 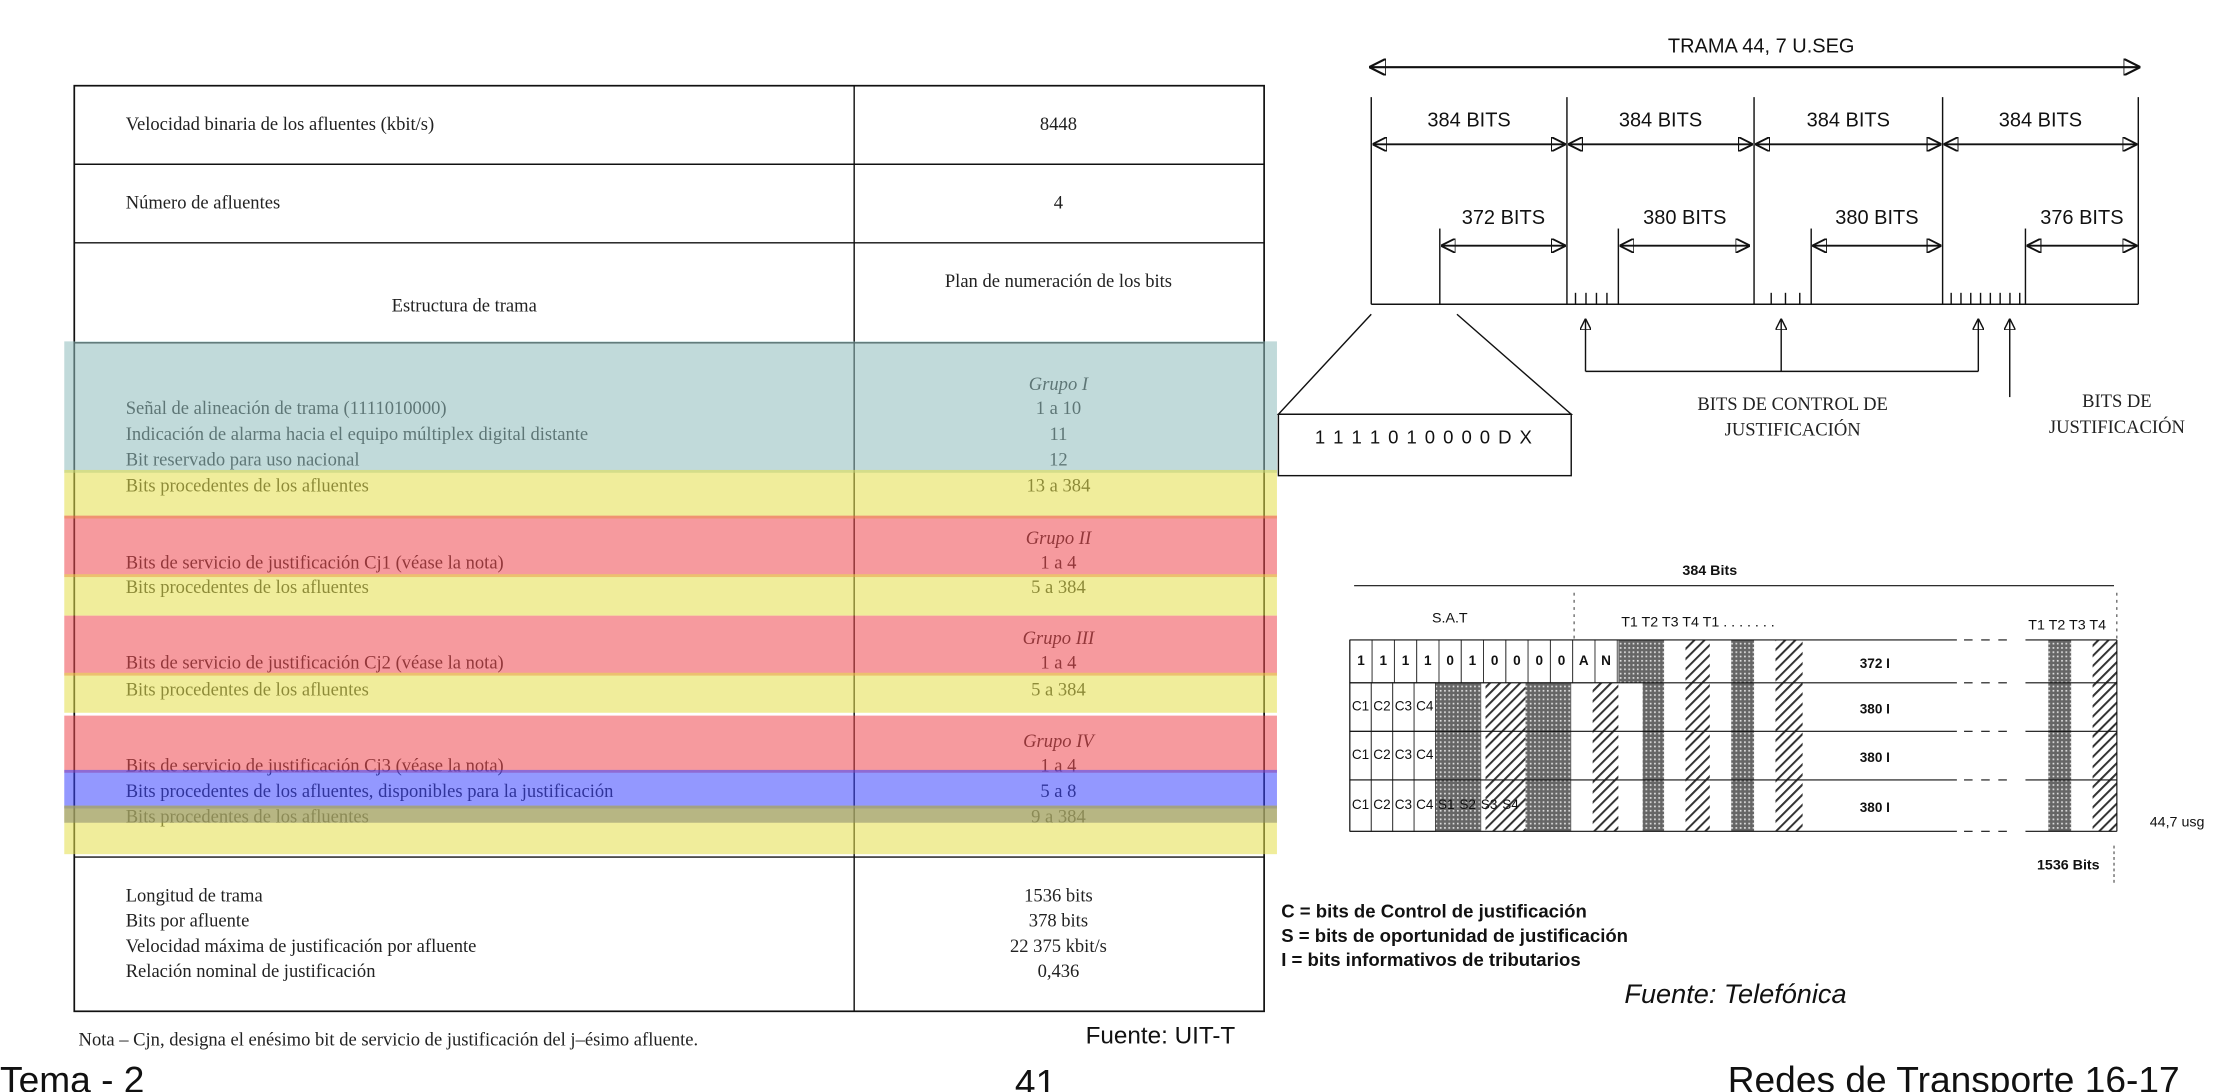 What do you see at coordinates (188, 921) in the screenshot?
I see `summary-label: Bits por afluente` at bounding box center [188, 921].